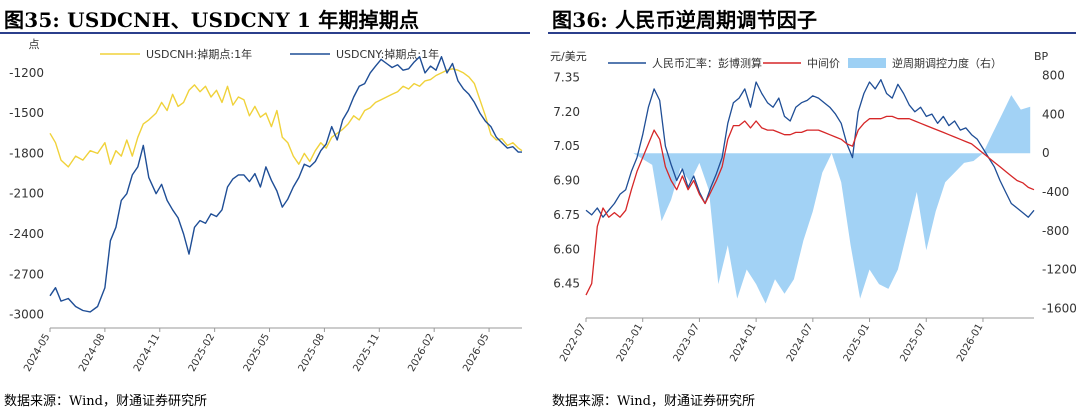  What do you see at coordinates (1055, 231) in the screenshot?
I see `right-y-tick-label-right: -800` at bounding box center [1055, 231].